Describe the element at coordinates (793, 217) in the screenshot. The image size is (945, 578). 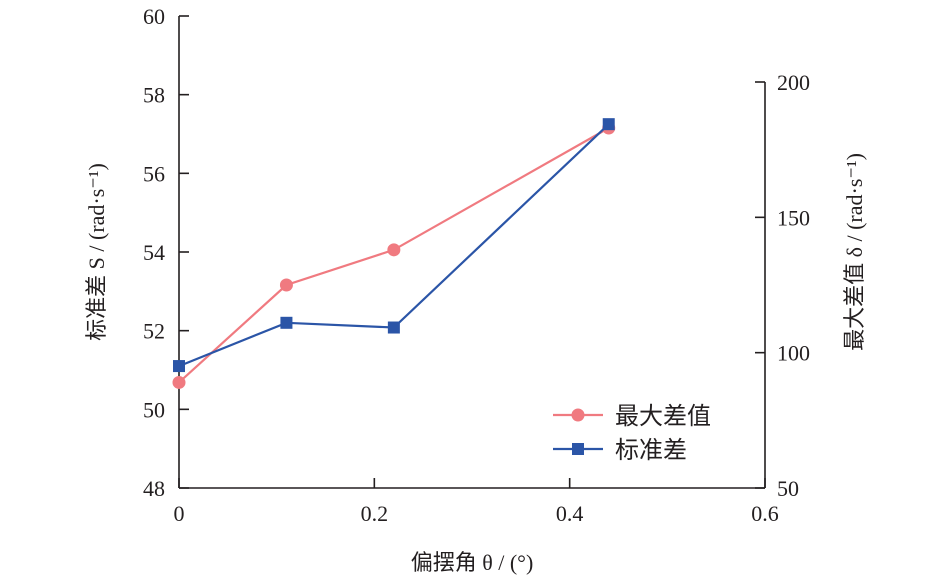
I see `right-y-tick-label: 150` at that location.